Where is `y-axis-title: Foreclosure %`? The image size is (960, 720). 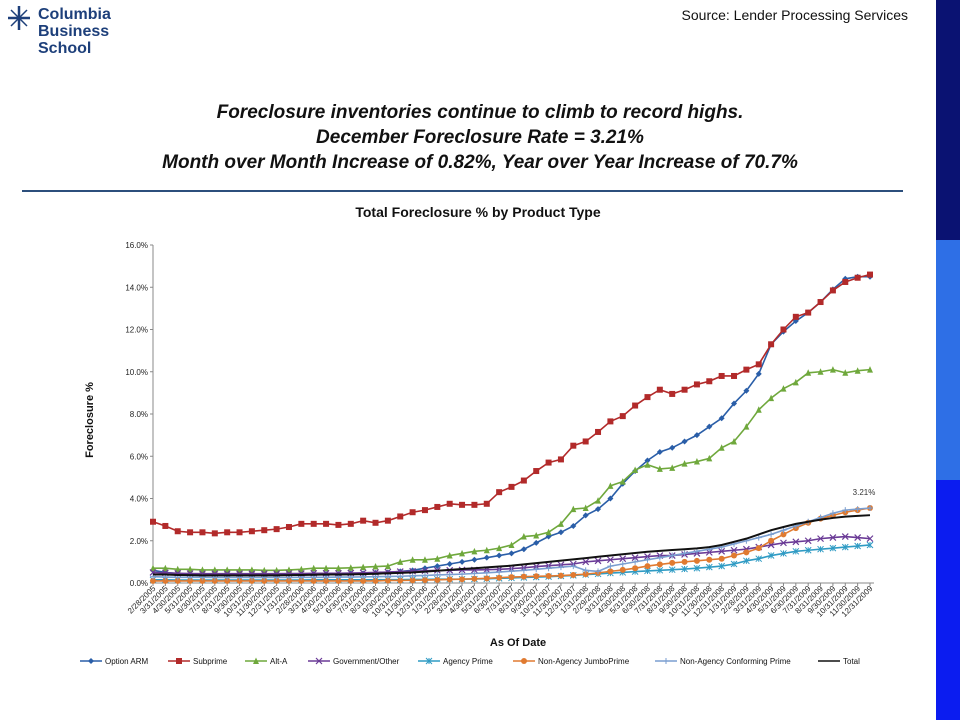 y-axis-title: Foreclosure % is located at coordinates (90, 420).